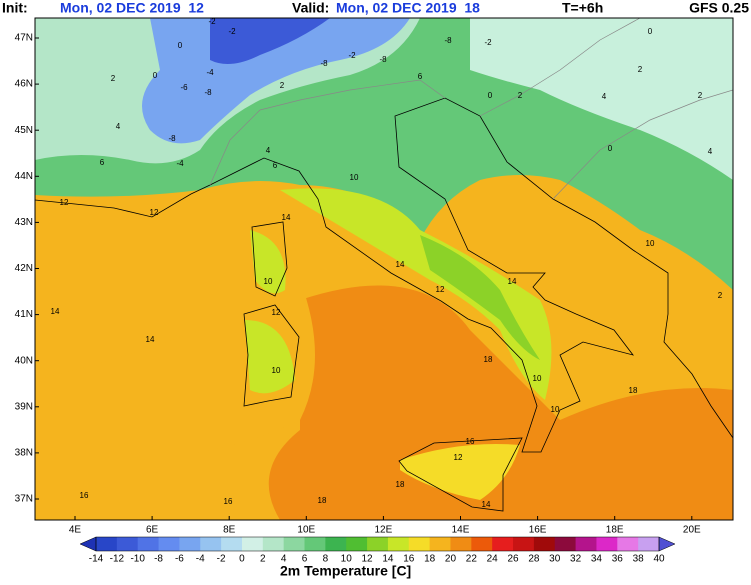 This screenshot has width=751, height=585. What do you see at coordinates (582, 8) in the screenshot?
I see `lead-time: T=+6h` at bounding box center [582, 8].